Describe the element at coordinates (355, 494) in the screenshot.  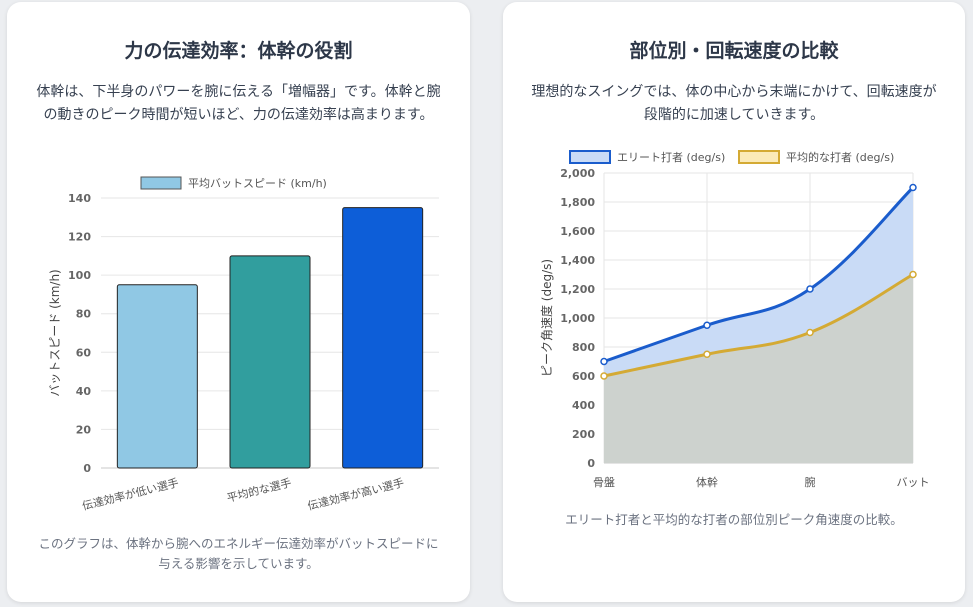
I see `x-tick-label: 伝達効率が高い選手` at that location.